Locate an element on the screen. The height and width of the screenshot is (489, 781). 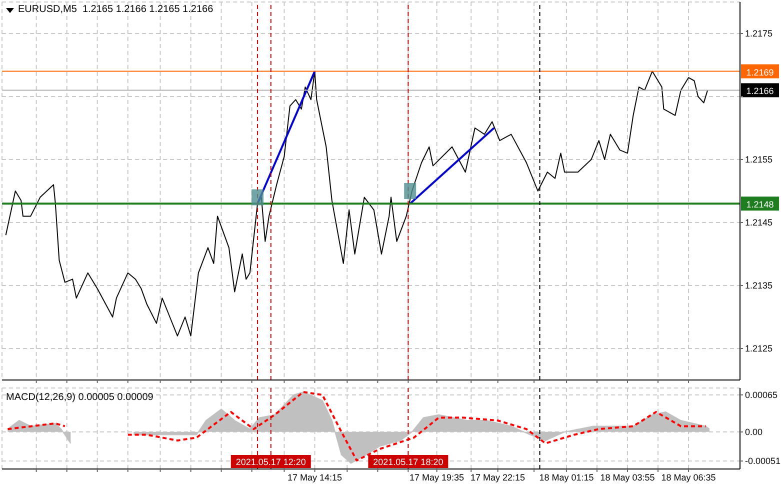
x-tick-label: 18 May 06:35 is located at coordinates (688, 477).